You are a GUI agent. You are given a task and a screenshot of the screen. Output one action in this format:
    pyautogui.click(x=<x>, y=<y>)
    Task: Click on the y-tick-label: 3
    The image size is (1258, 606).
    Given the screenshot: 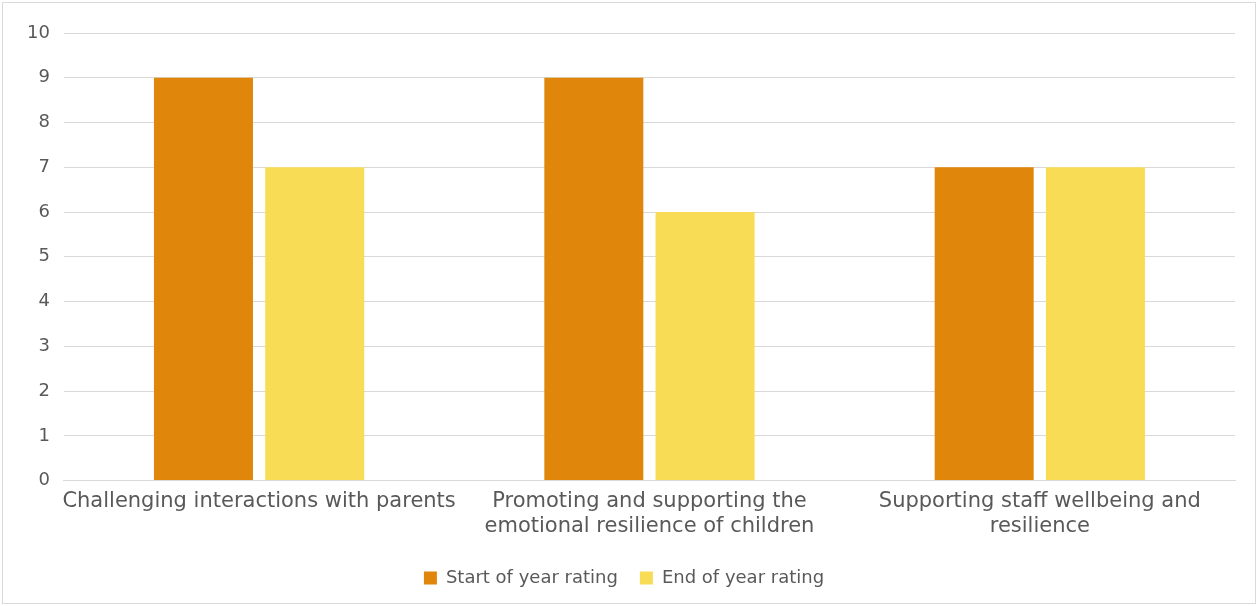 What is the action you would take?
    pyautogui.click(x=44, y=344)
    